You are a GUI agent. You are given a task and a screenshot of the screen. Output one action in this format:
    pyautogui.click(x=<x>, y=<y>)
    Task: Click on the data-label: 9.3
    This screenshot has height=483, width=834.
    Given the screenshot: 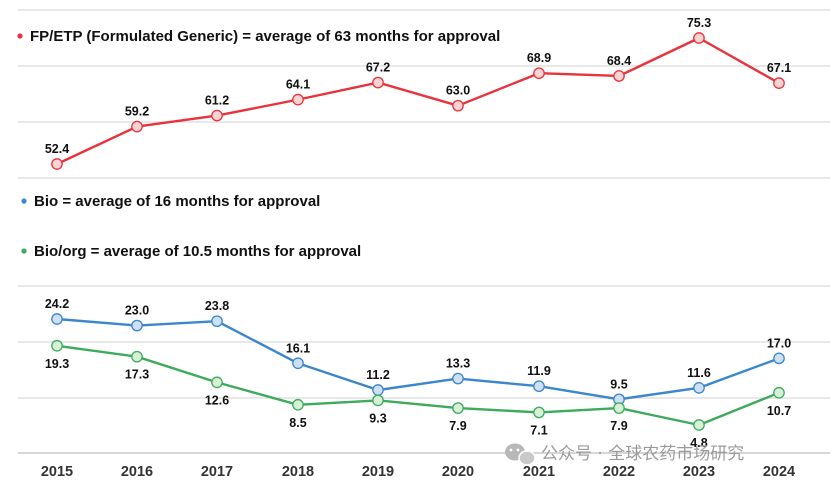 What is the action you would take?
    pyautogui.click(x=377, y=418)
    